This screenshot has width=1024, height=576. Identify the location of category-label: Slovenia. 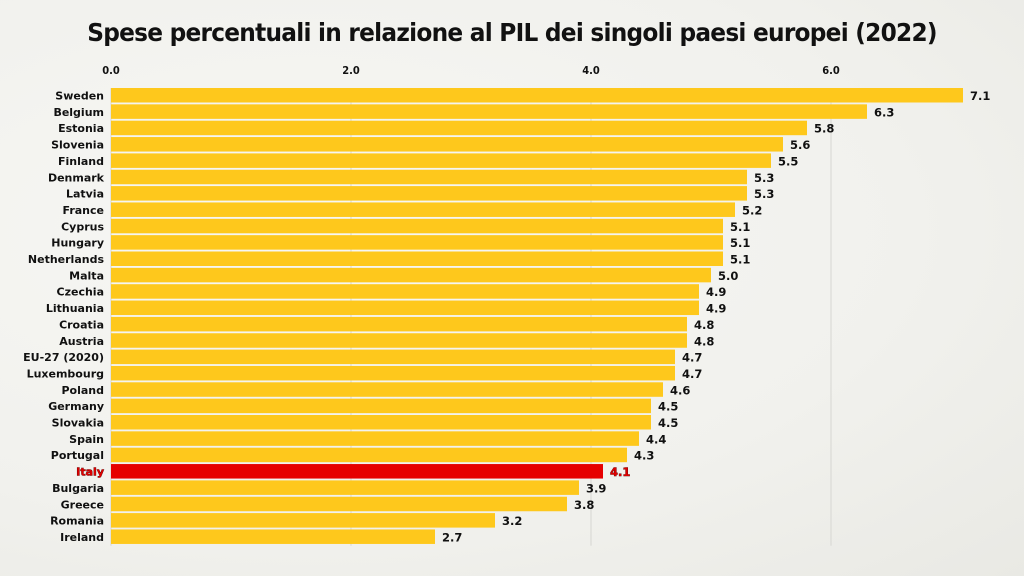
(77, 145).